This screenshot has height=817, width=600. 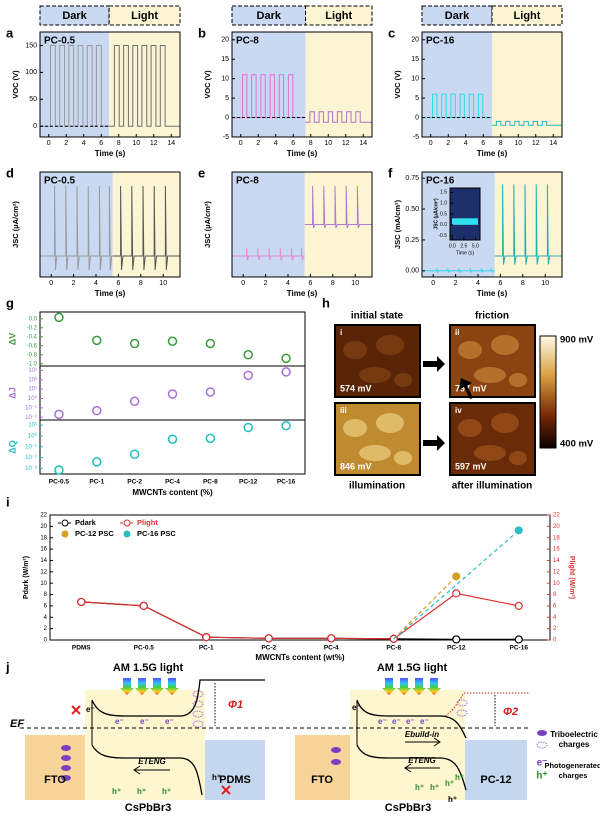 What do you see at coordinates (134, 482) in the screenshot?
I see `x-tick-label: PC-2` at bounding box center [134, 482].